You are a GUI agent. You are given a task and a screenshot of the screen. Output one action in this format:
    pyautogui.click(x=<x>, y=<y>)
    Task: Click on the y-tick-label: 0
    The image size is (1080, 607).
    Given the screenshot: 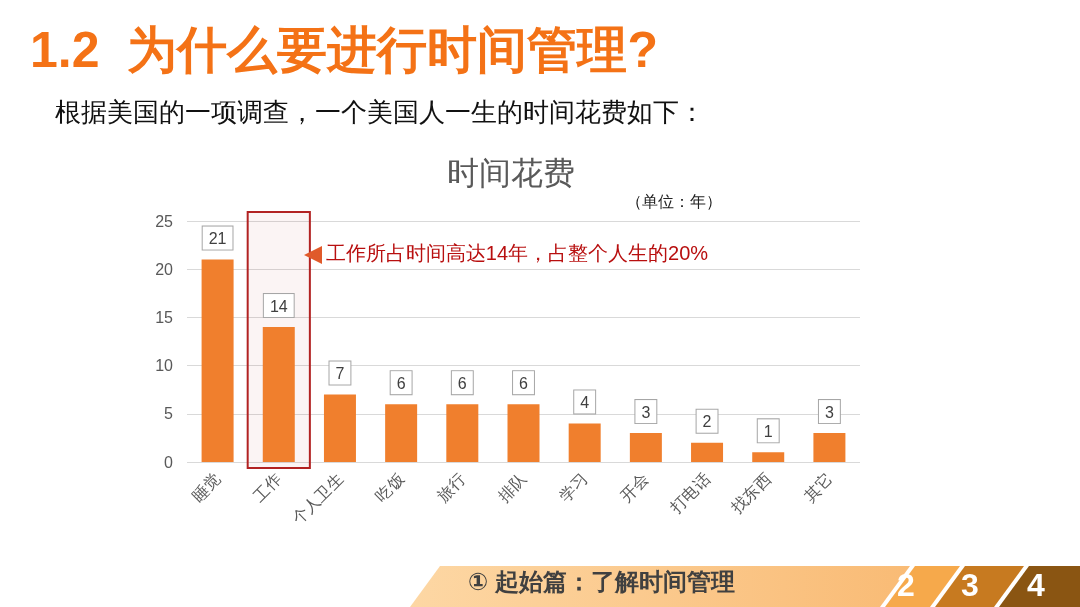 What is the action you would take?
    pyautogui.click(x=169, y=462)
    